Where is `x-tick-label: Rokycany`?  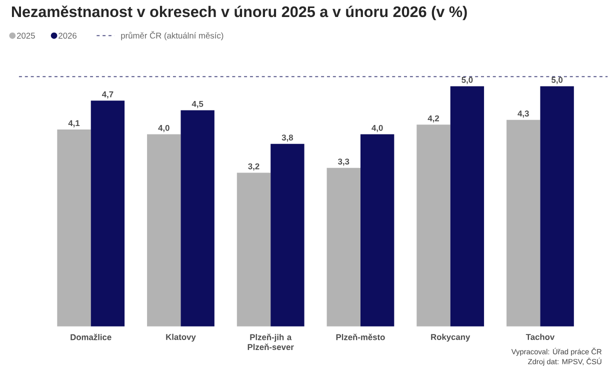
x-tick-label: Rokycany is located at coordinates (450, 338).